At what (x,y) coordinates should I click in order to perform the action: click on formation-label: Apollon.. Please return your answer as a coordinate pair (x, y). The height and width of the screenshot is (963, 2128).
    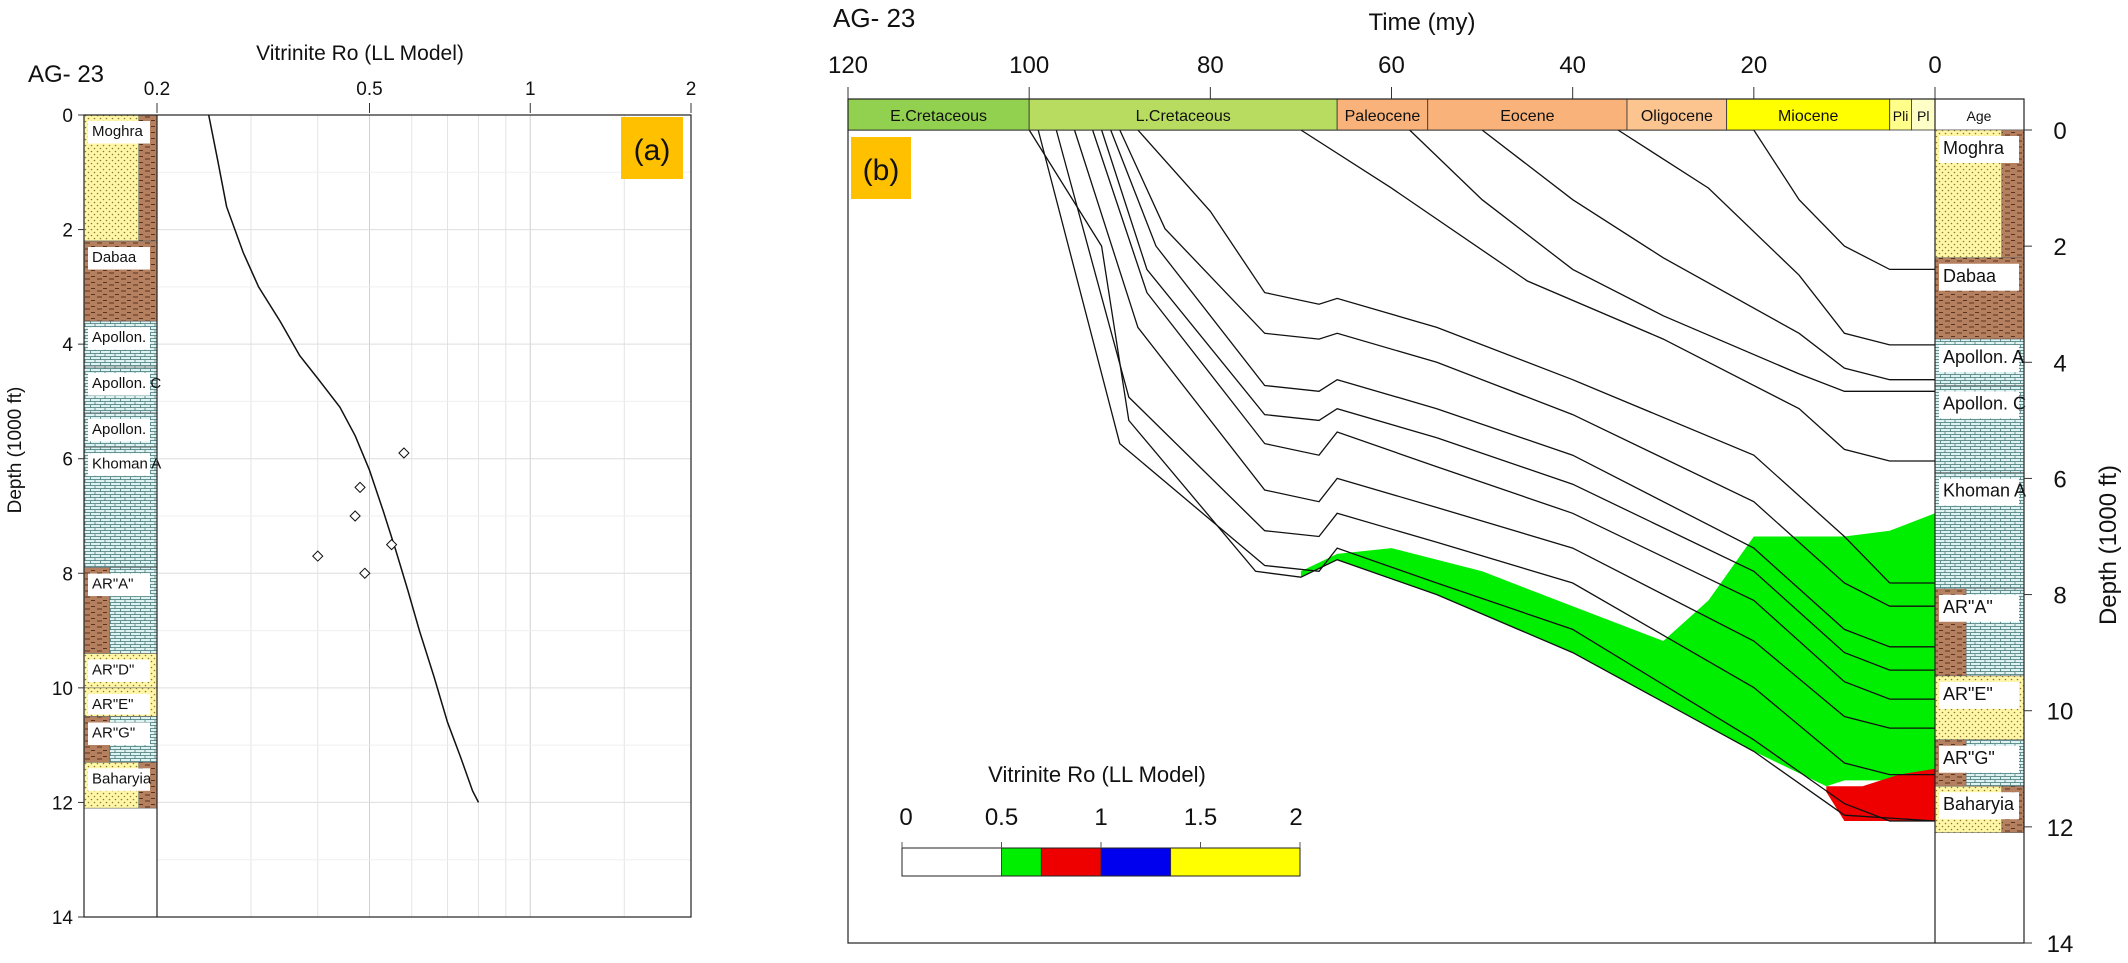
    Looking at the image, I should click on (119, 429).